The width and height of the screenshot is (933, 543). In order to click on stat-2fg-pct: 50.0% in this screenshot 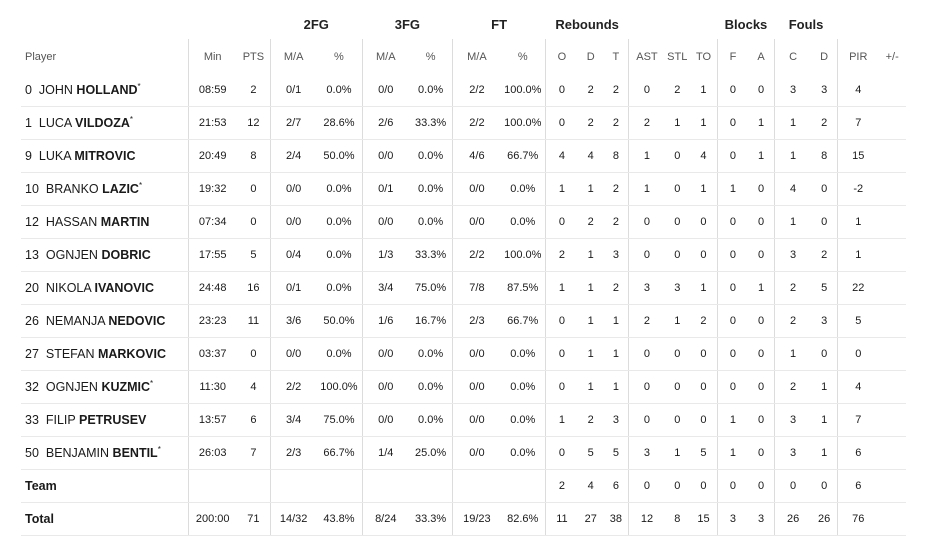, I will do `click(339, 321)`.